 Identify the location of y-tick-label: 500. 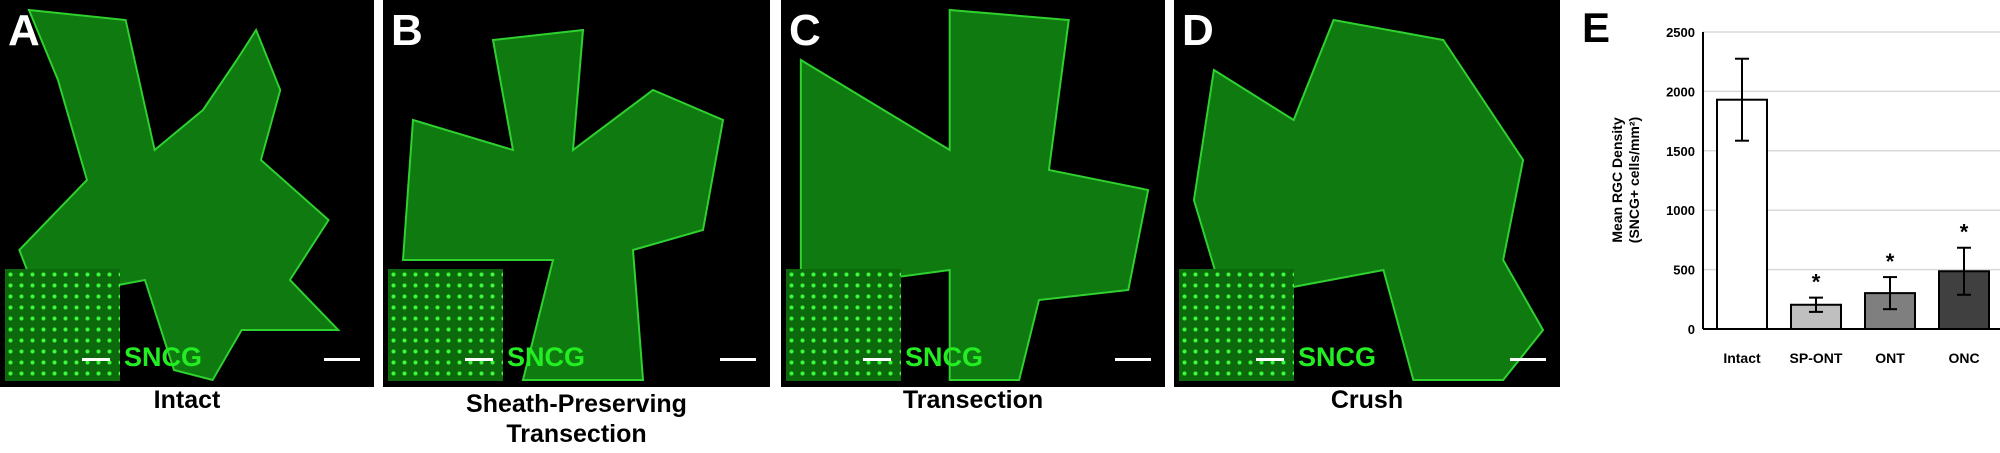
(1684, 270).